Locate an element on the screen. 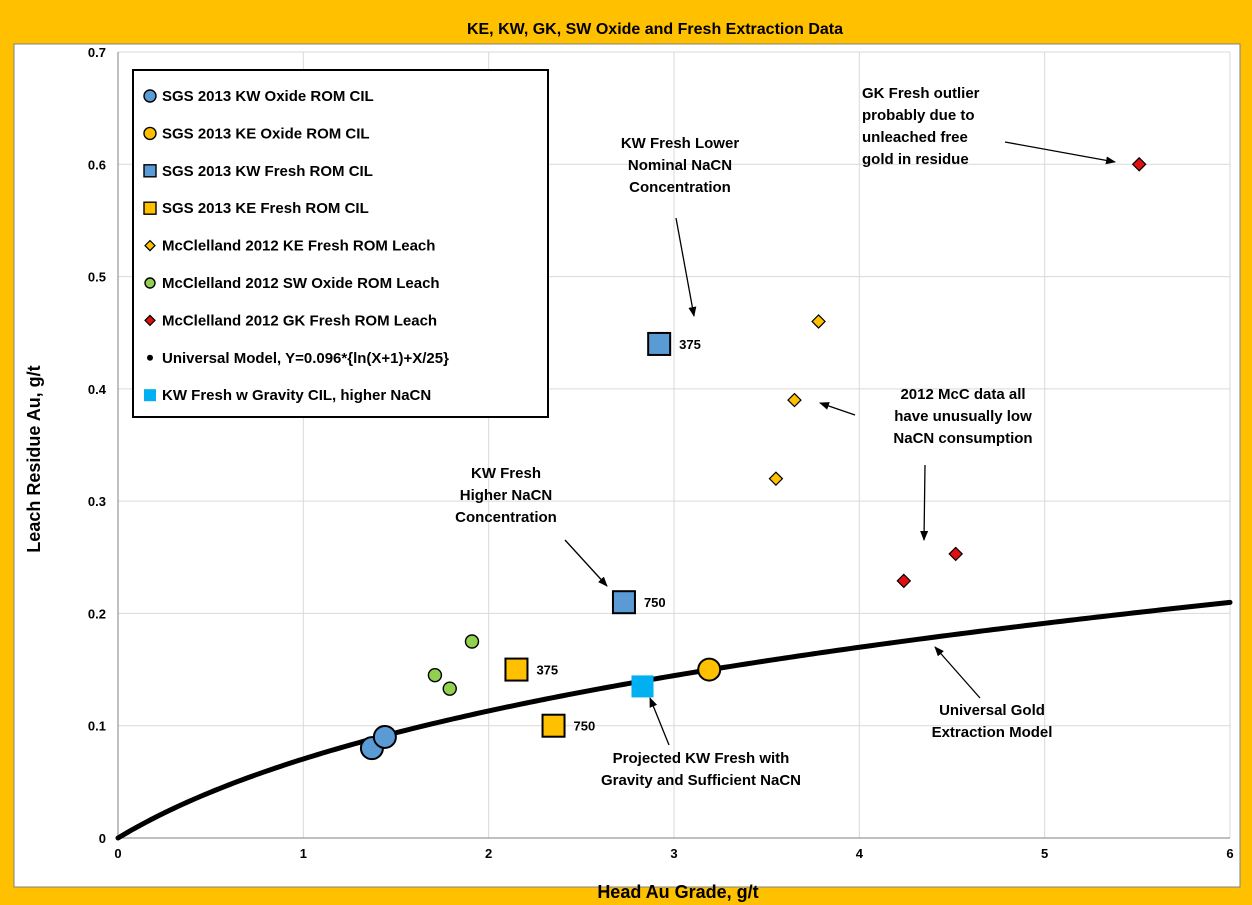 This screenshot has height=905, width=1252. annotation-text: unleached free is located at coordinates (915, 137).